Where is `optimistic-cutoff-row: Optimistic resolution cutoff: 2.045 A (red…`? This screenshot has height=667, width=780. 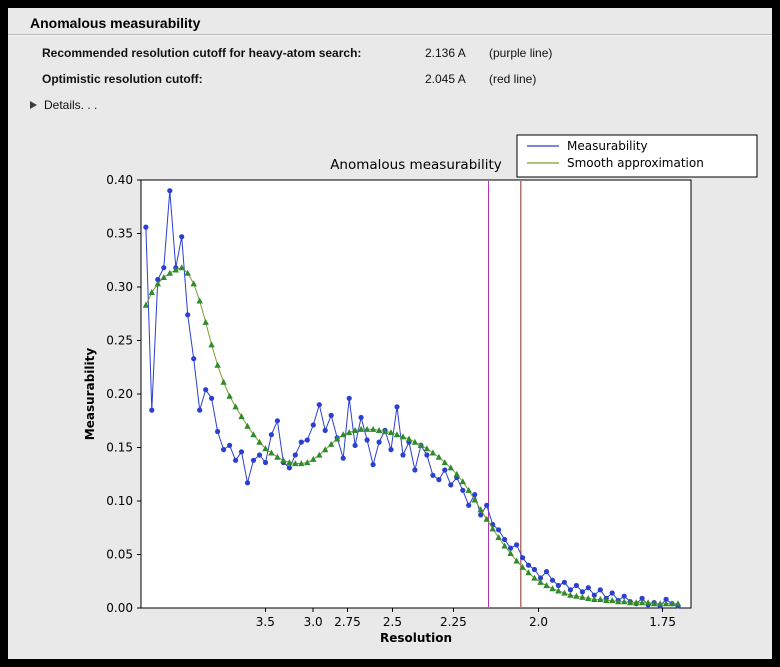 optimistic-cutoff-row: Optimistic resolution cutoff: 2.045 A (red… is located at coordinates (392, 85).